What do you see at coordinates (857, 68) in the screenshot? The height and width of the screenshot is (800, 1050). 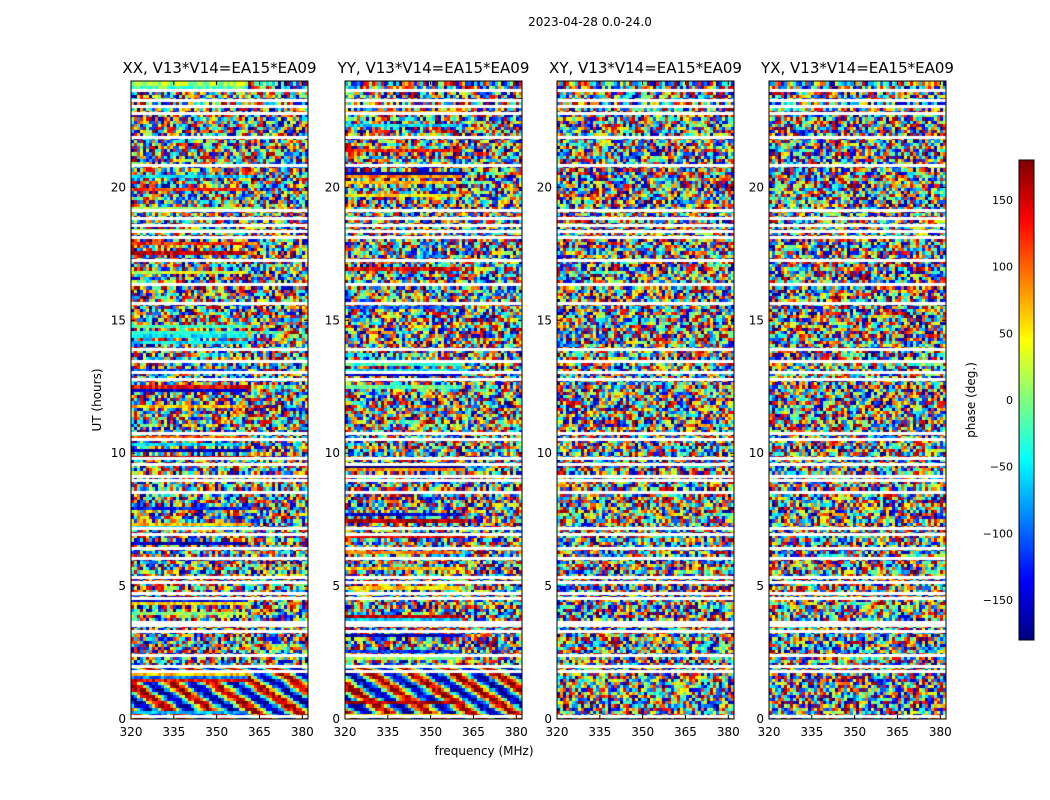 I see `panel-title: YX, V13*V14=EA15*EA09` at bounding box center [857, 68].